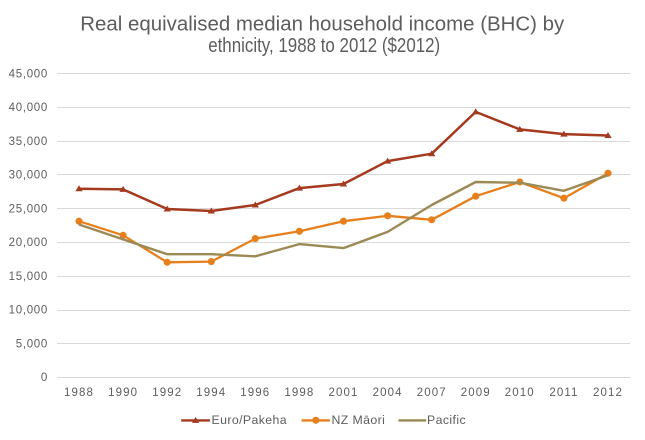 The height and width of the screenshot is (440, 645). What do you see at coordinates (476, 393) in the screenshot?
I see `svg-text: 2009` at bounding box center [476, 393].